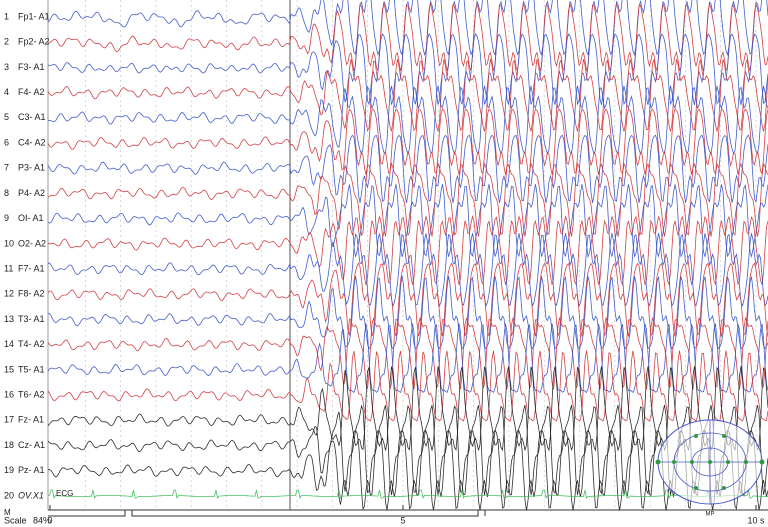  What do you see at coordinates (9, 395) in the screenshot?
I see `channel-number: 16` at bounding box center [9, 395].